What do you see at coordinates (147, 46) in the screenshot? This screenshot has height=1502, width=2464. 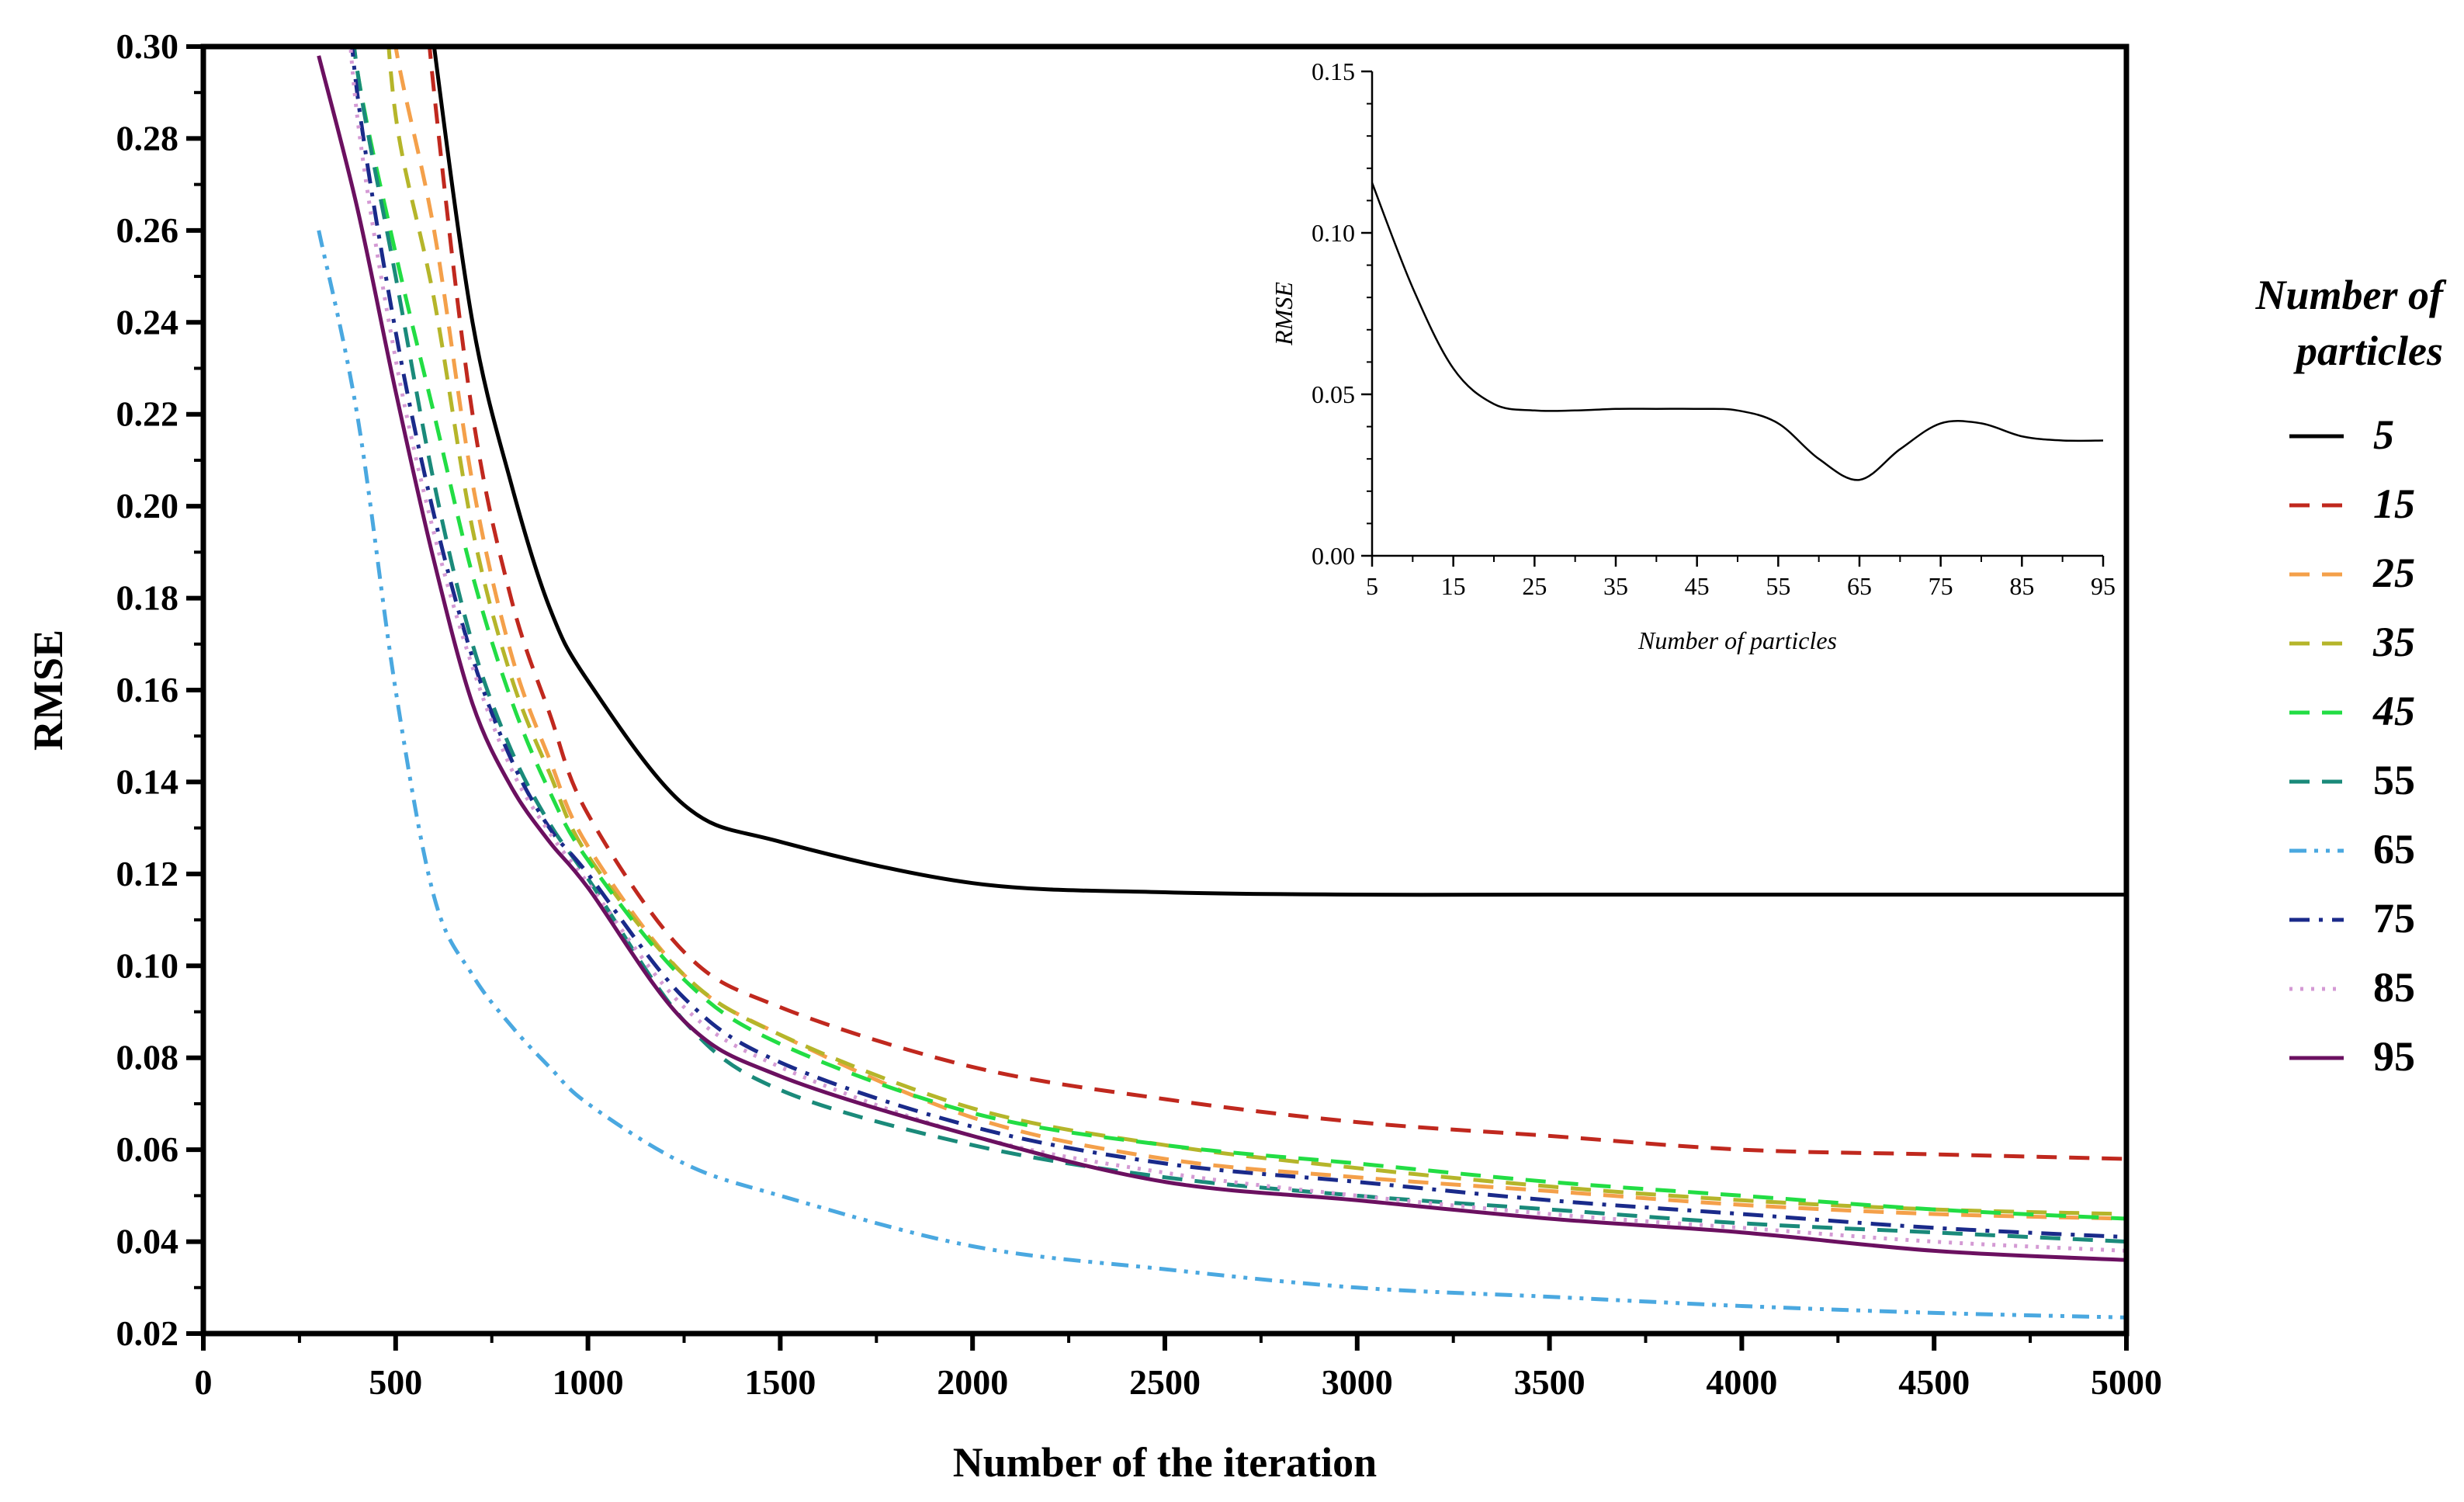 I see `y-tick-label: 0.30` at bounding box center [147, 46].